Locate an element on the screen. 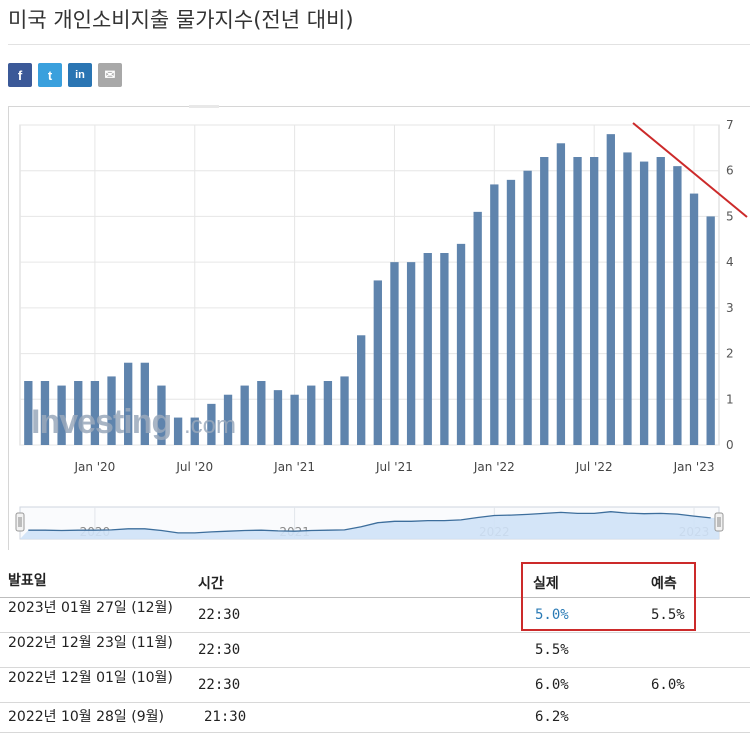  navigator-handle-left is located at coordinates (20, 522).